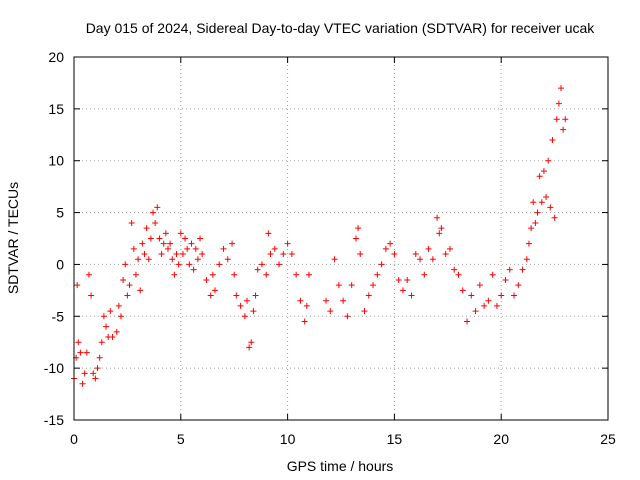 The image size is (640, 480). I want to click on y-tick-label: -15, so click(54, 420).